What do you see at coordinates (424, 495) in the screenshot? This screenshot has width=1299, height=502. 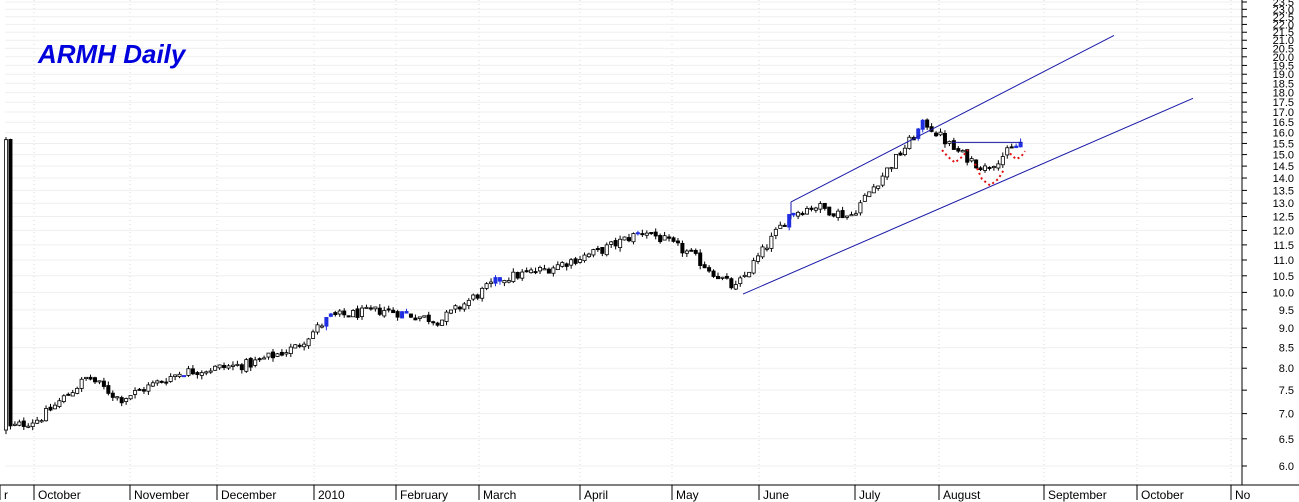 I see `x-tick-label: February` at bounding box center [424, 495].